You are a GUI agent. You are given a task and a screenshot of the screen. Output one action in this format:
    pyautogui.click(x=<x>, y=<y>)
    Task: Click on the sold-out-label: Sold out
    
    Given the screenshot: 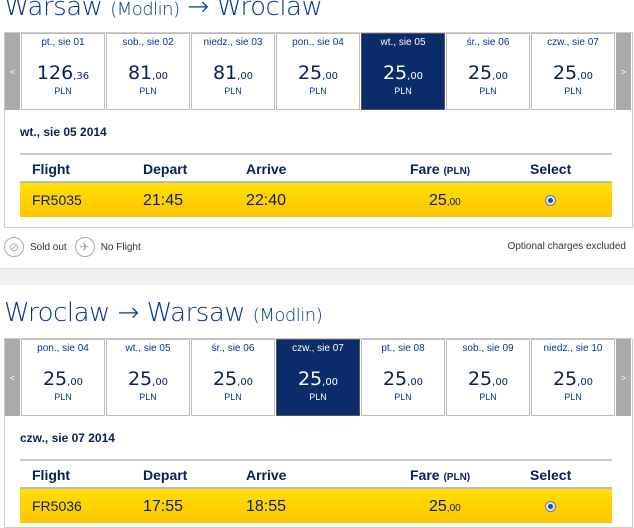 What is the action you would take?
    pyautogui.click(x=48, y=247)
    